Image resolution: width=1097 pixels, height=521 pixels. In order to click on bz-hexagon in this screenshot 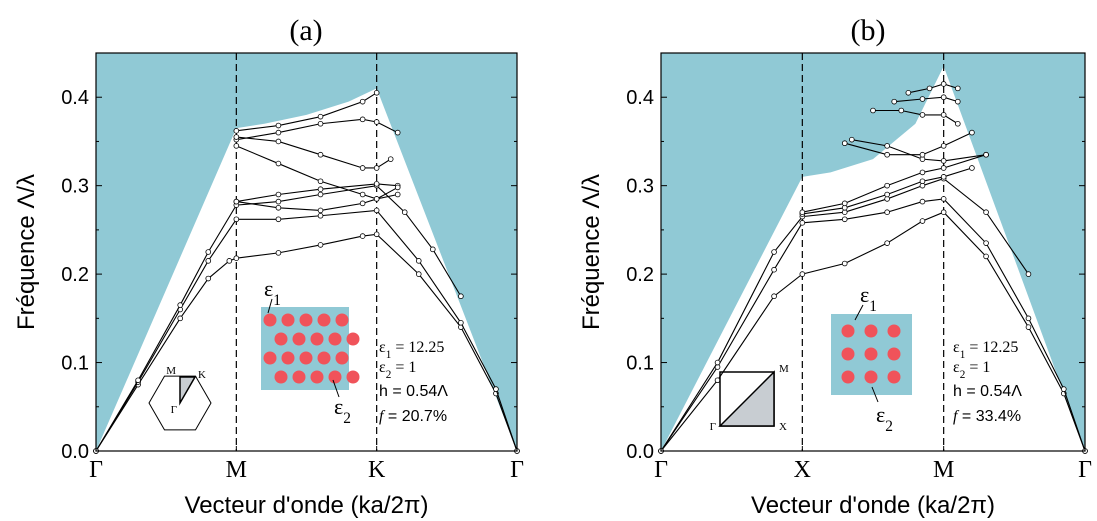, I will do `click(180, 403)`.